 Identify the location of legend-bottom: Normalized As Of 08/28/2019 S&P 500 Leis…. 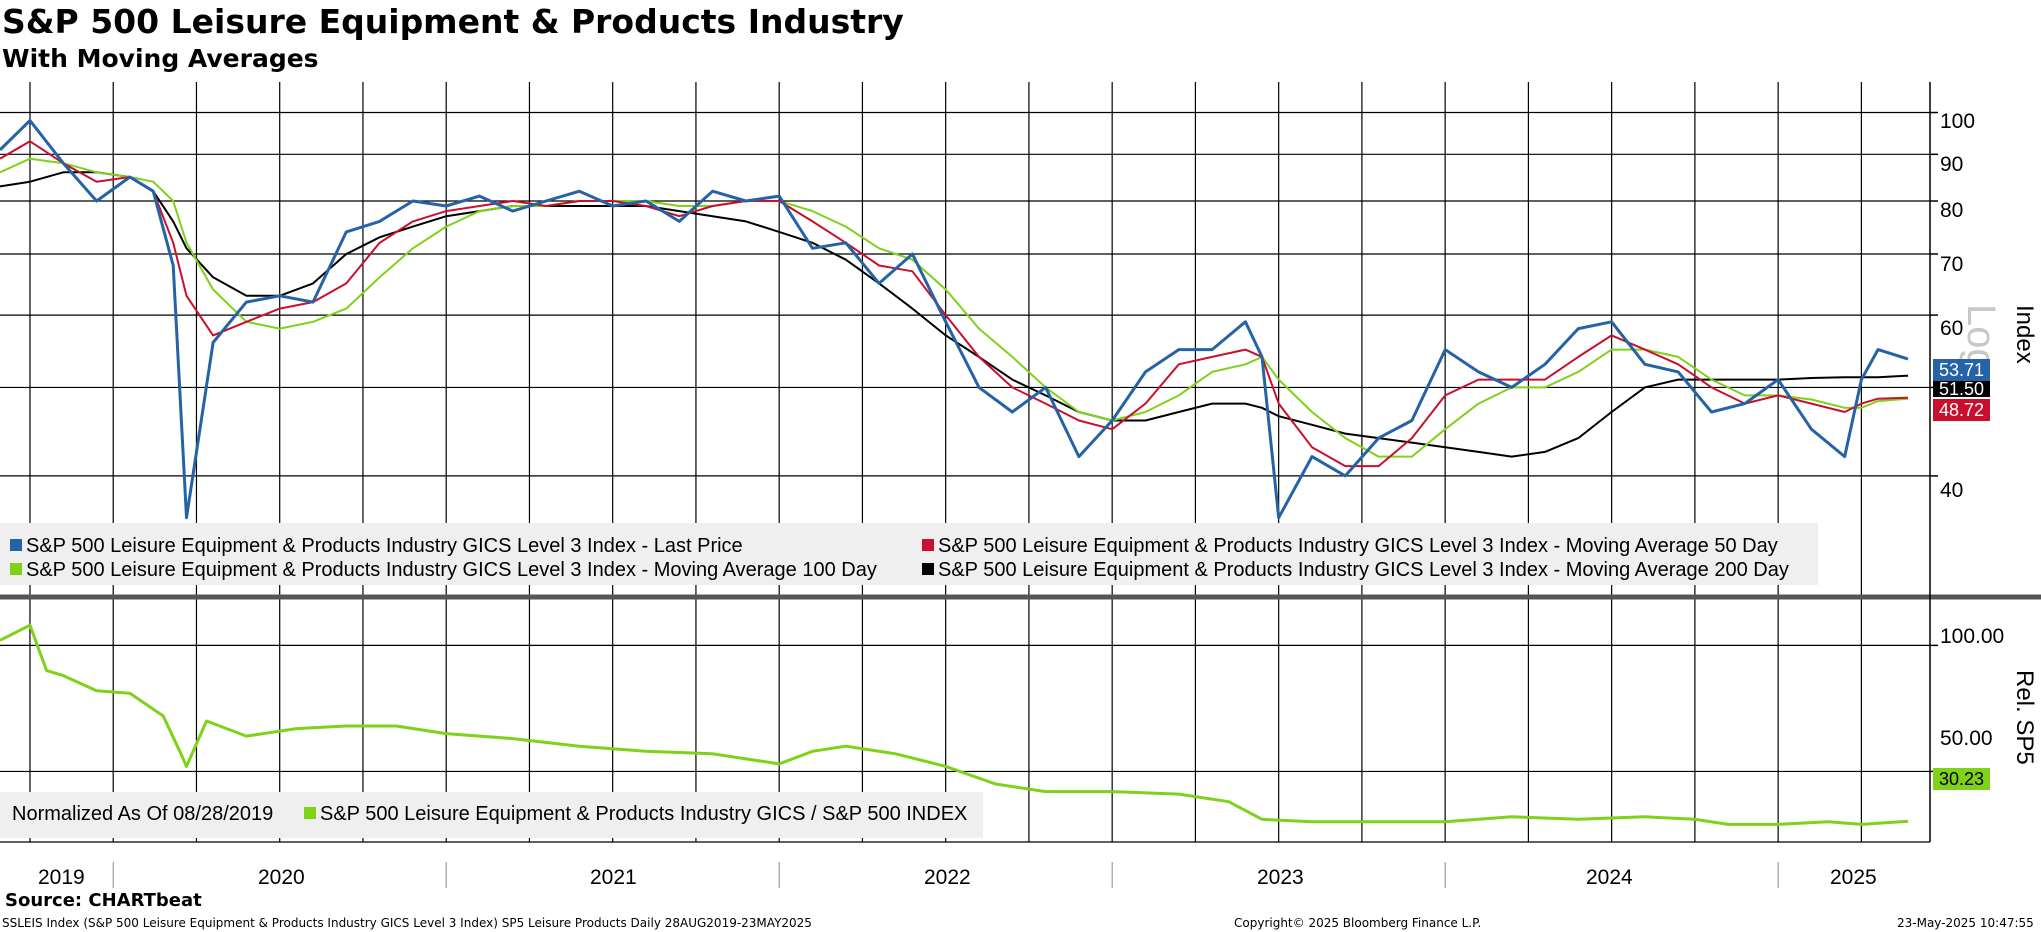
(491, 815).